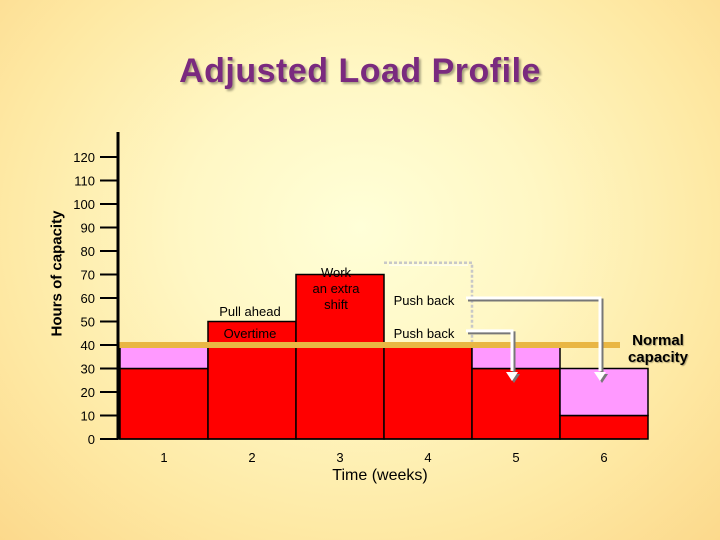  Describe the element at coordinates (91, 439) in the screenshot. I see `y-tick-label-0: 0` at that location.